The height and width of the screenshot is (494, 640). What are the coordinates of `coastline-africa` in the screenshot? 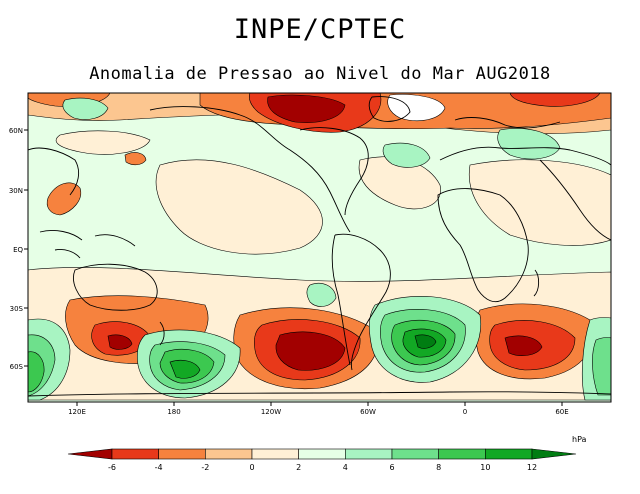 It's located at (483, 245).